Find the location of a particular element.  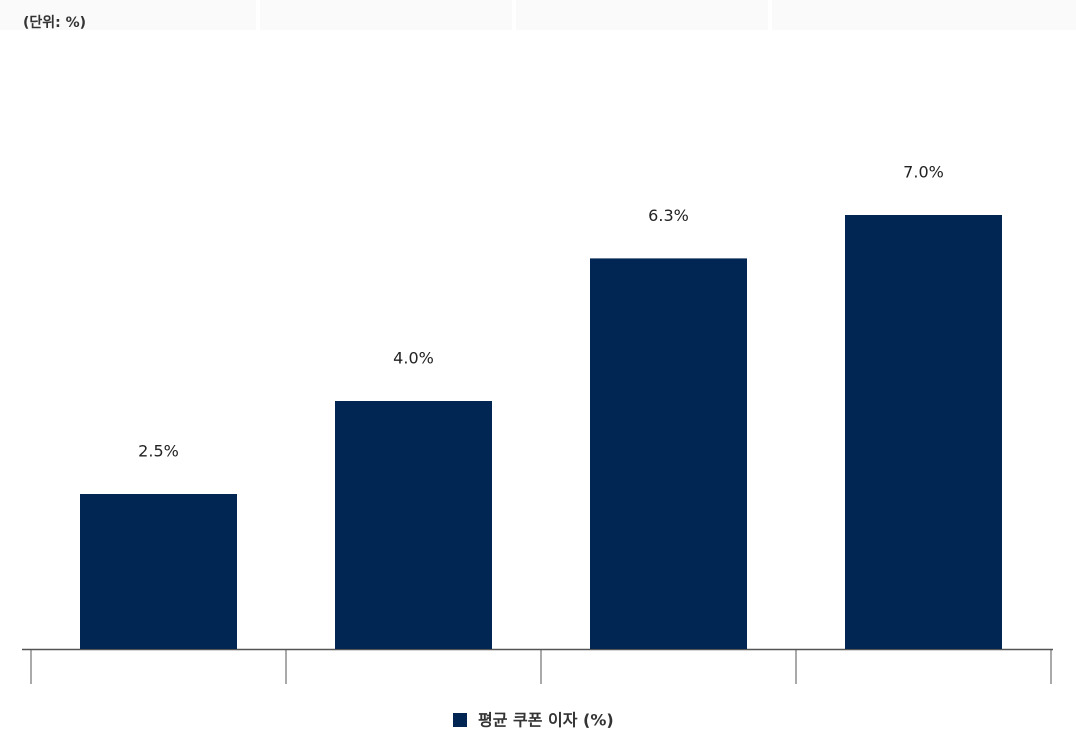

value-label: 4.0% is located at coordinates (413, 358).